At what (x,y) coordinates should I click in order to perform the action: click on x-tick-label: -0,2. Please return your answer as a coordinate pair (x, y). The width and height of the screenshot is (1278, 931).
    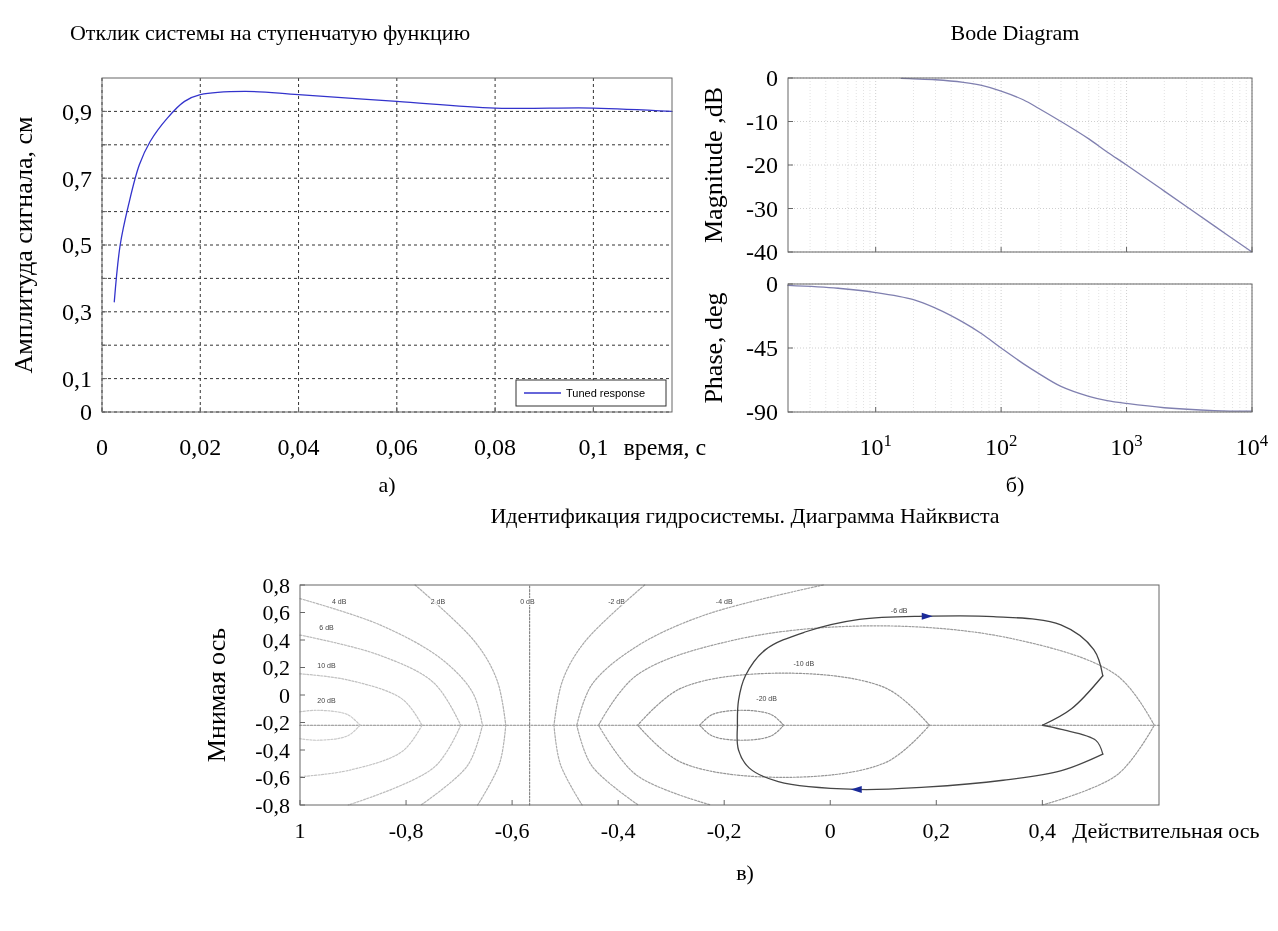
    Looking at the image, I should click on (724, 830).